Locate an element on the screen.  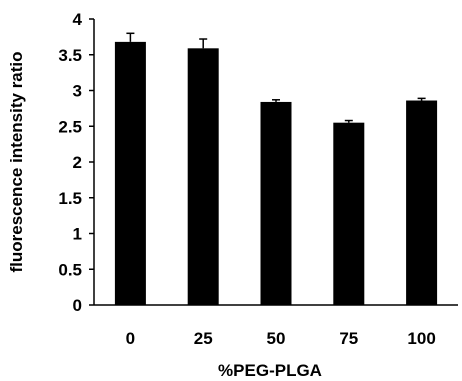
y-ticks-group: 0 0.5 1 1.5 2 2.5 3 3.5 4 is located at coordinates (76, 162).